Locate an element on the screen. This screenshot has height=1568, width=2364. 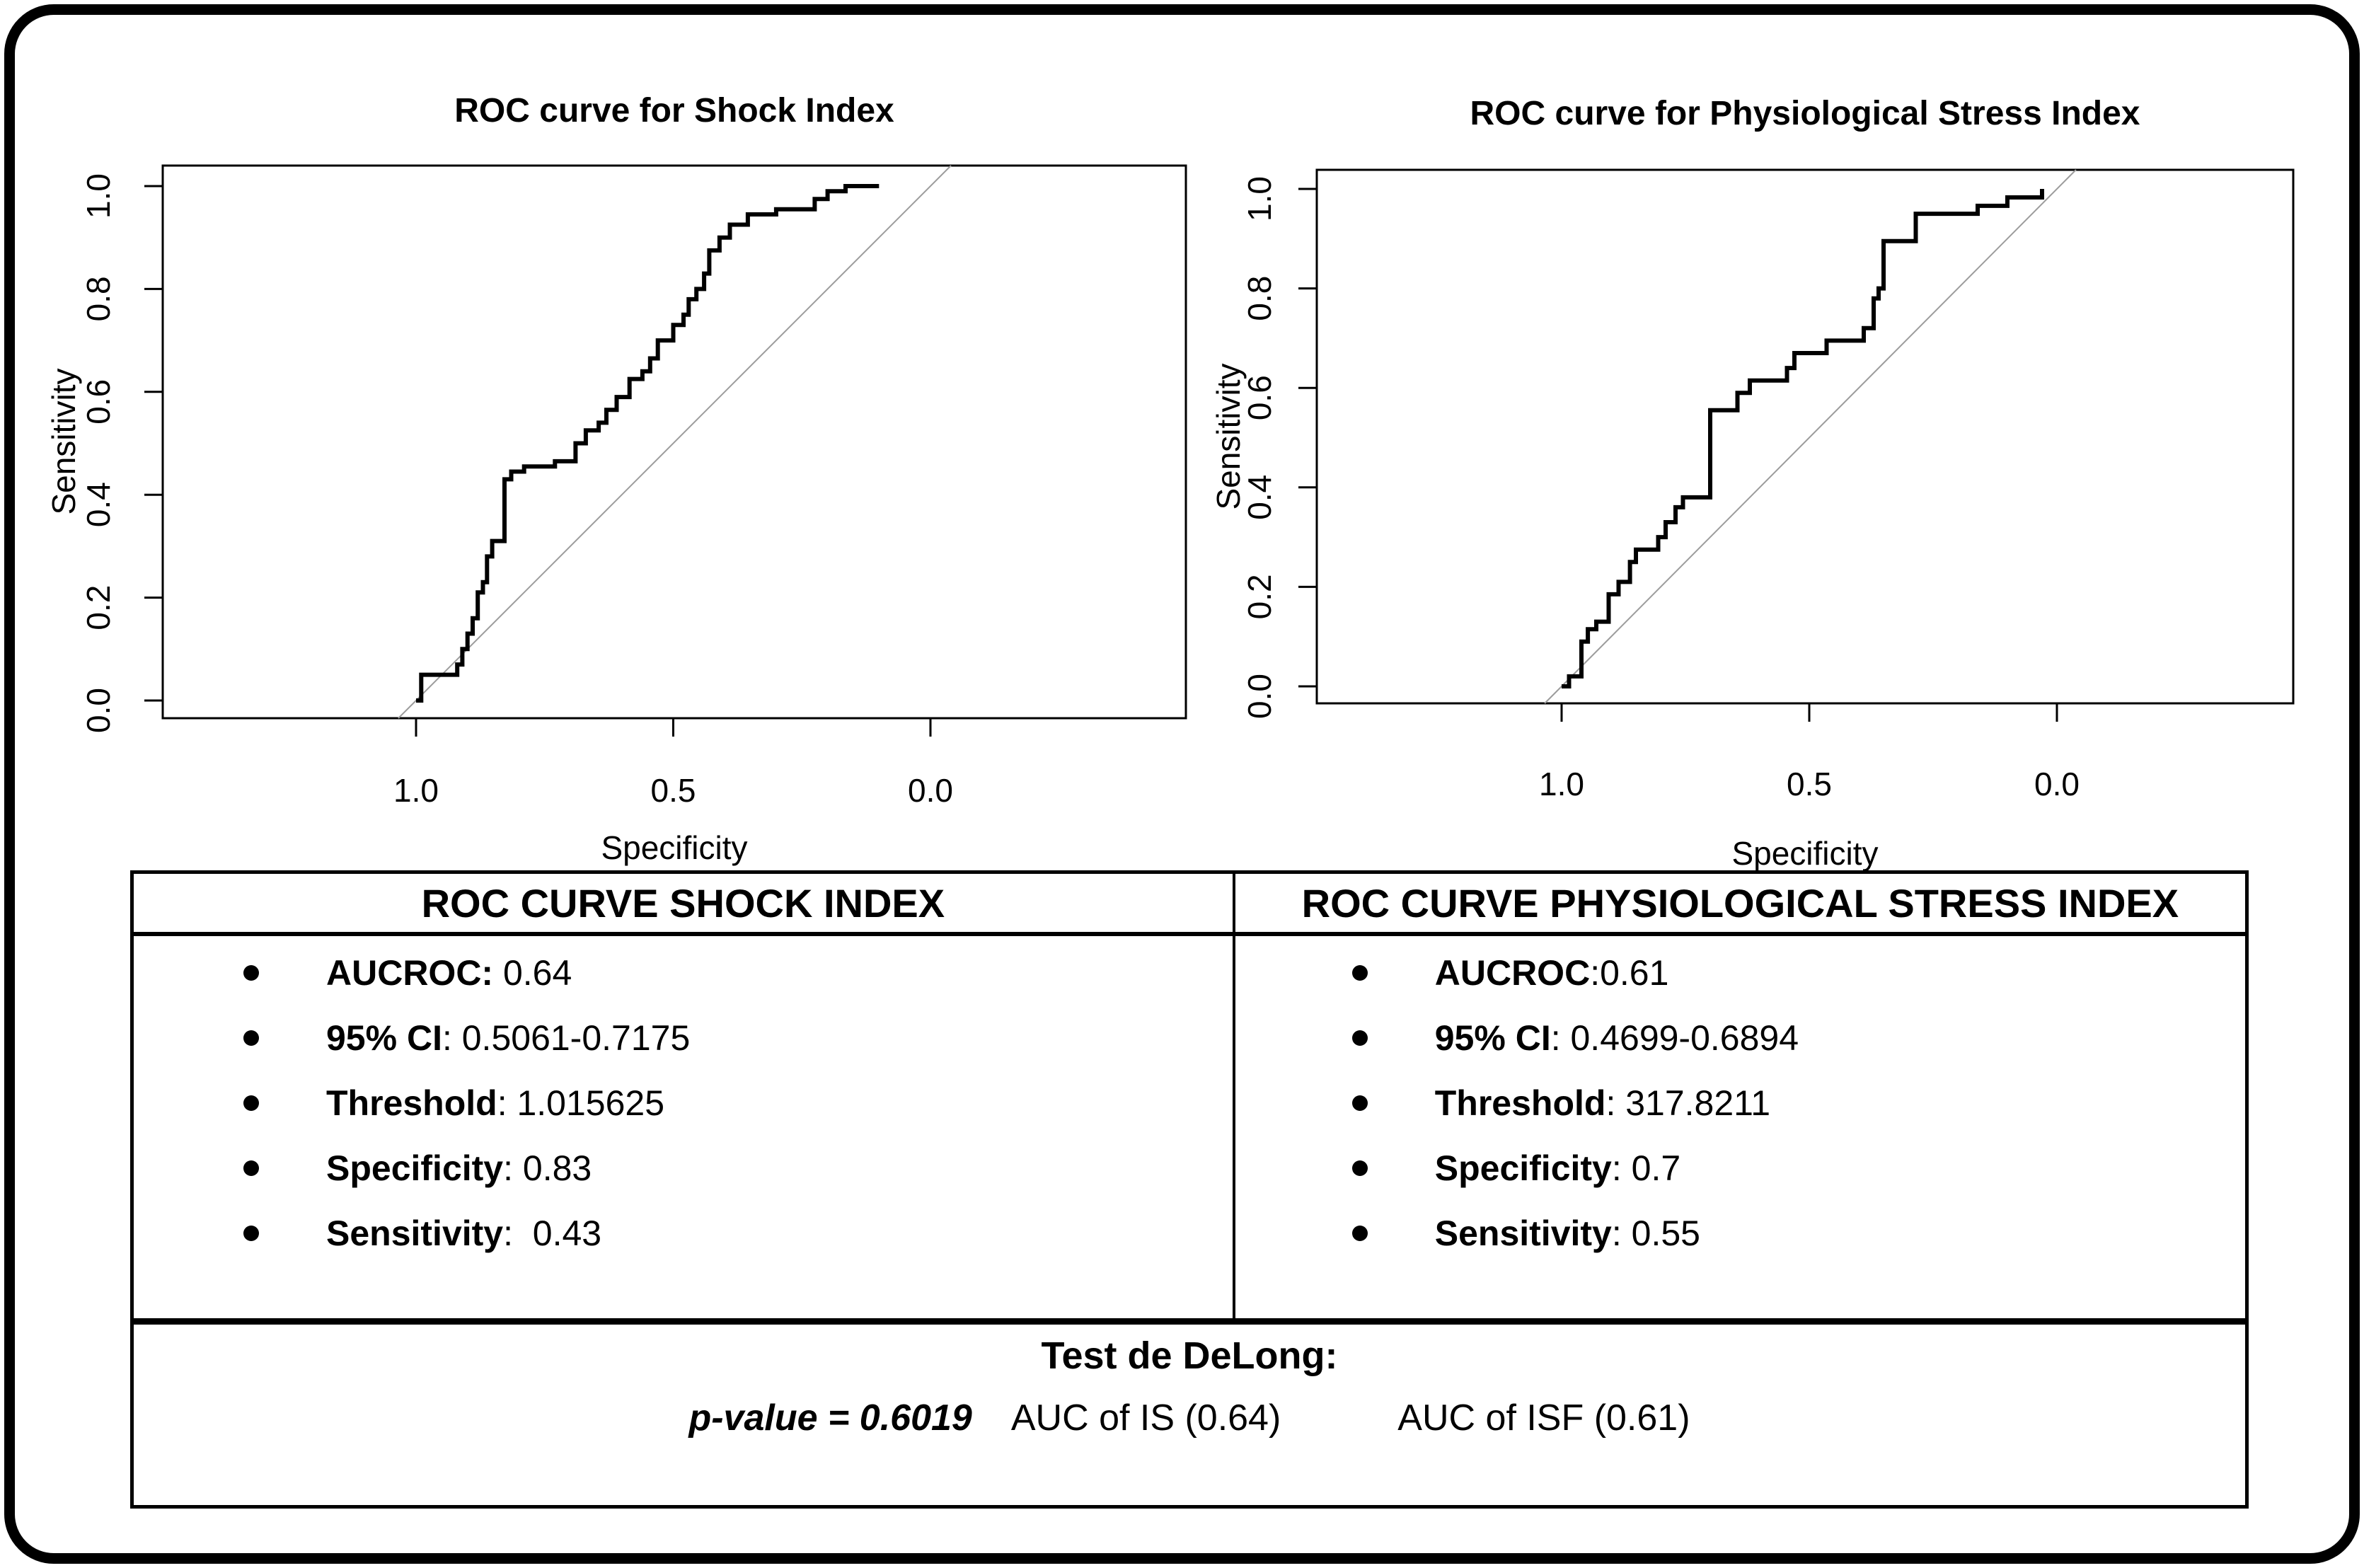
delong-auc-is: AUC of IS (0.64) is located at coordinates (1145, 1418).